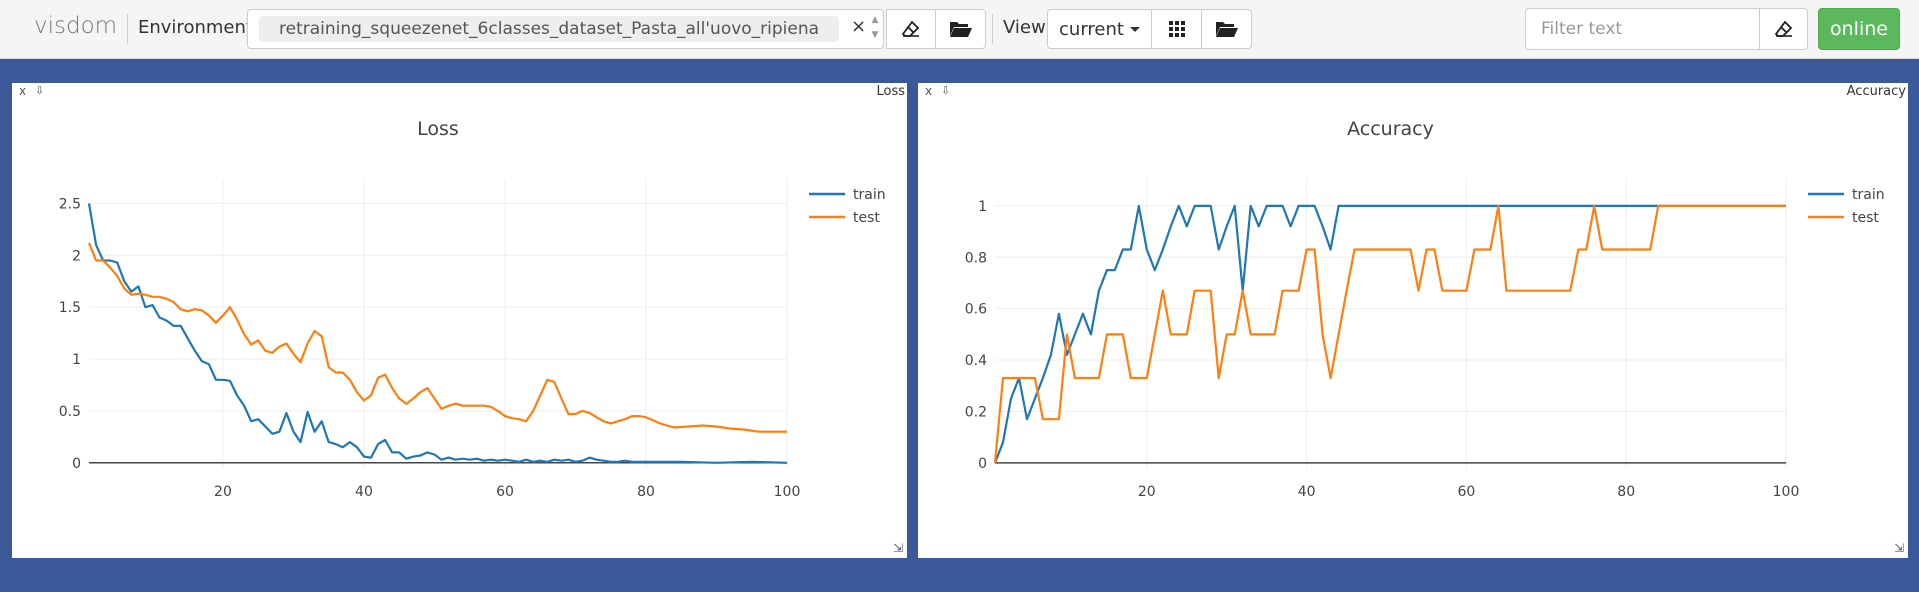  What do you see at coordinates (1134, 29) in the screenshot?
I see `chevron-down-icon` at bounding box center [1134, 29].